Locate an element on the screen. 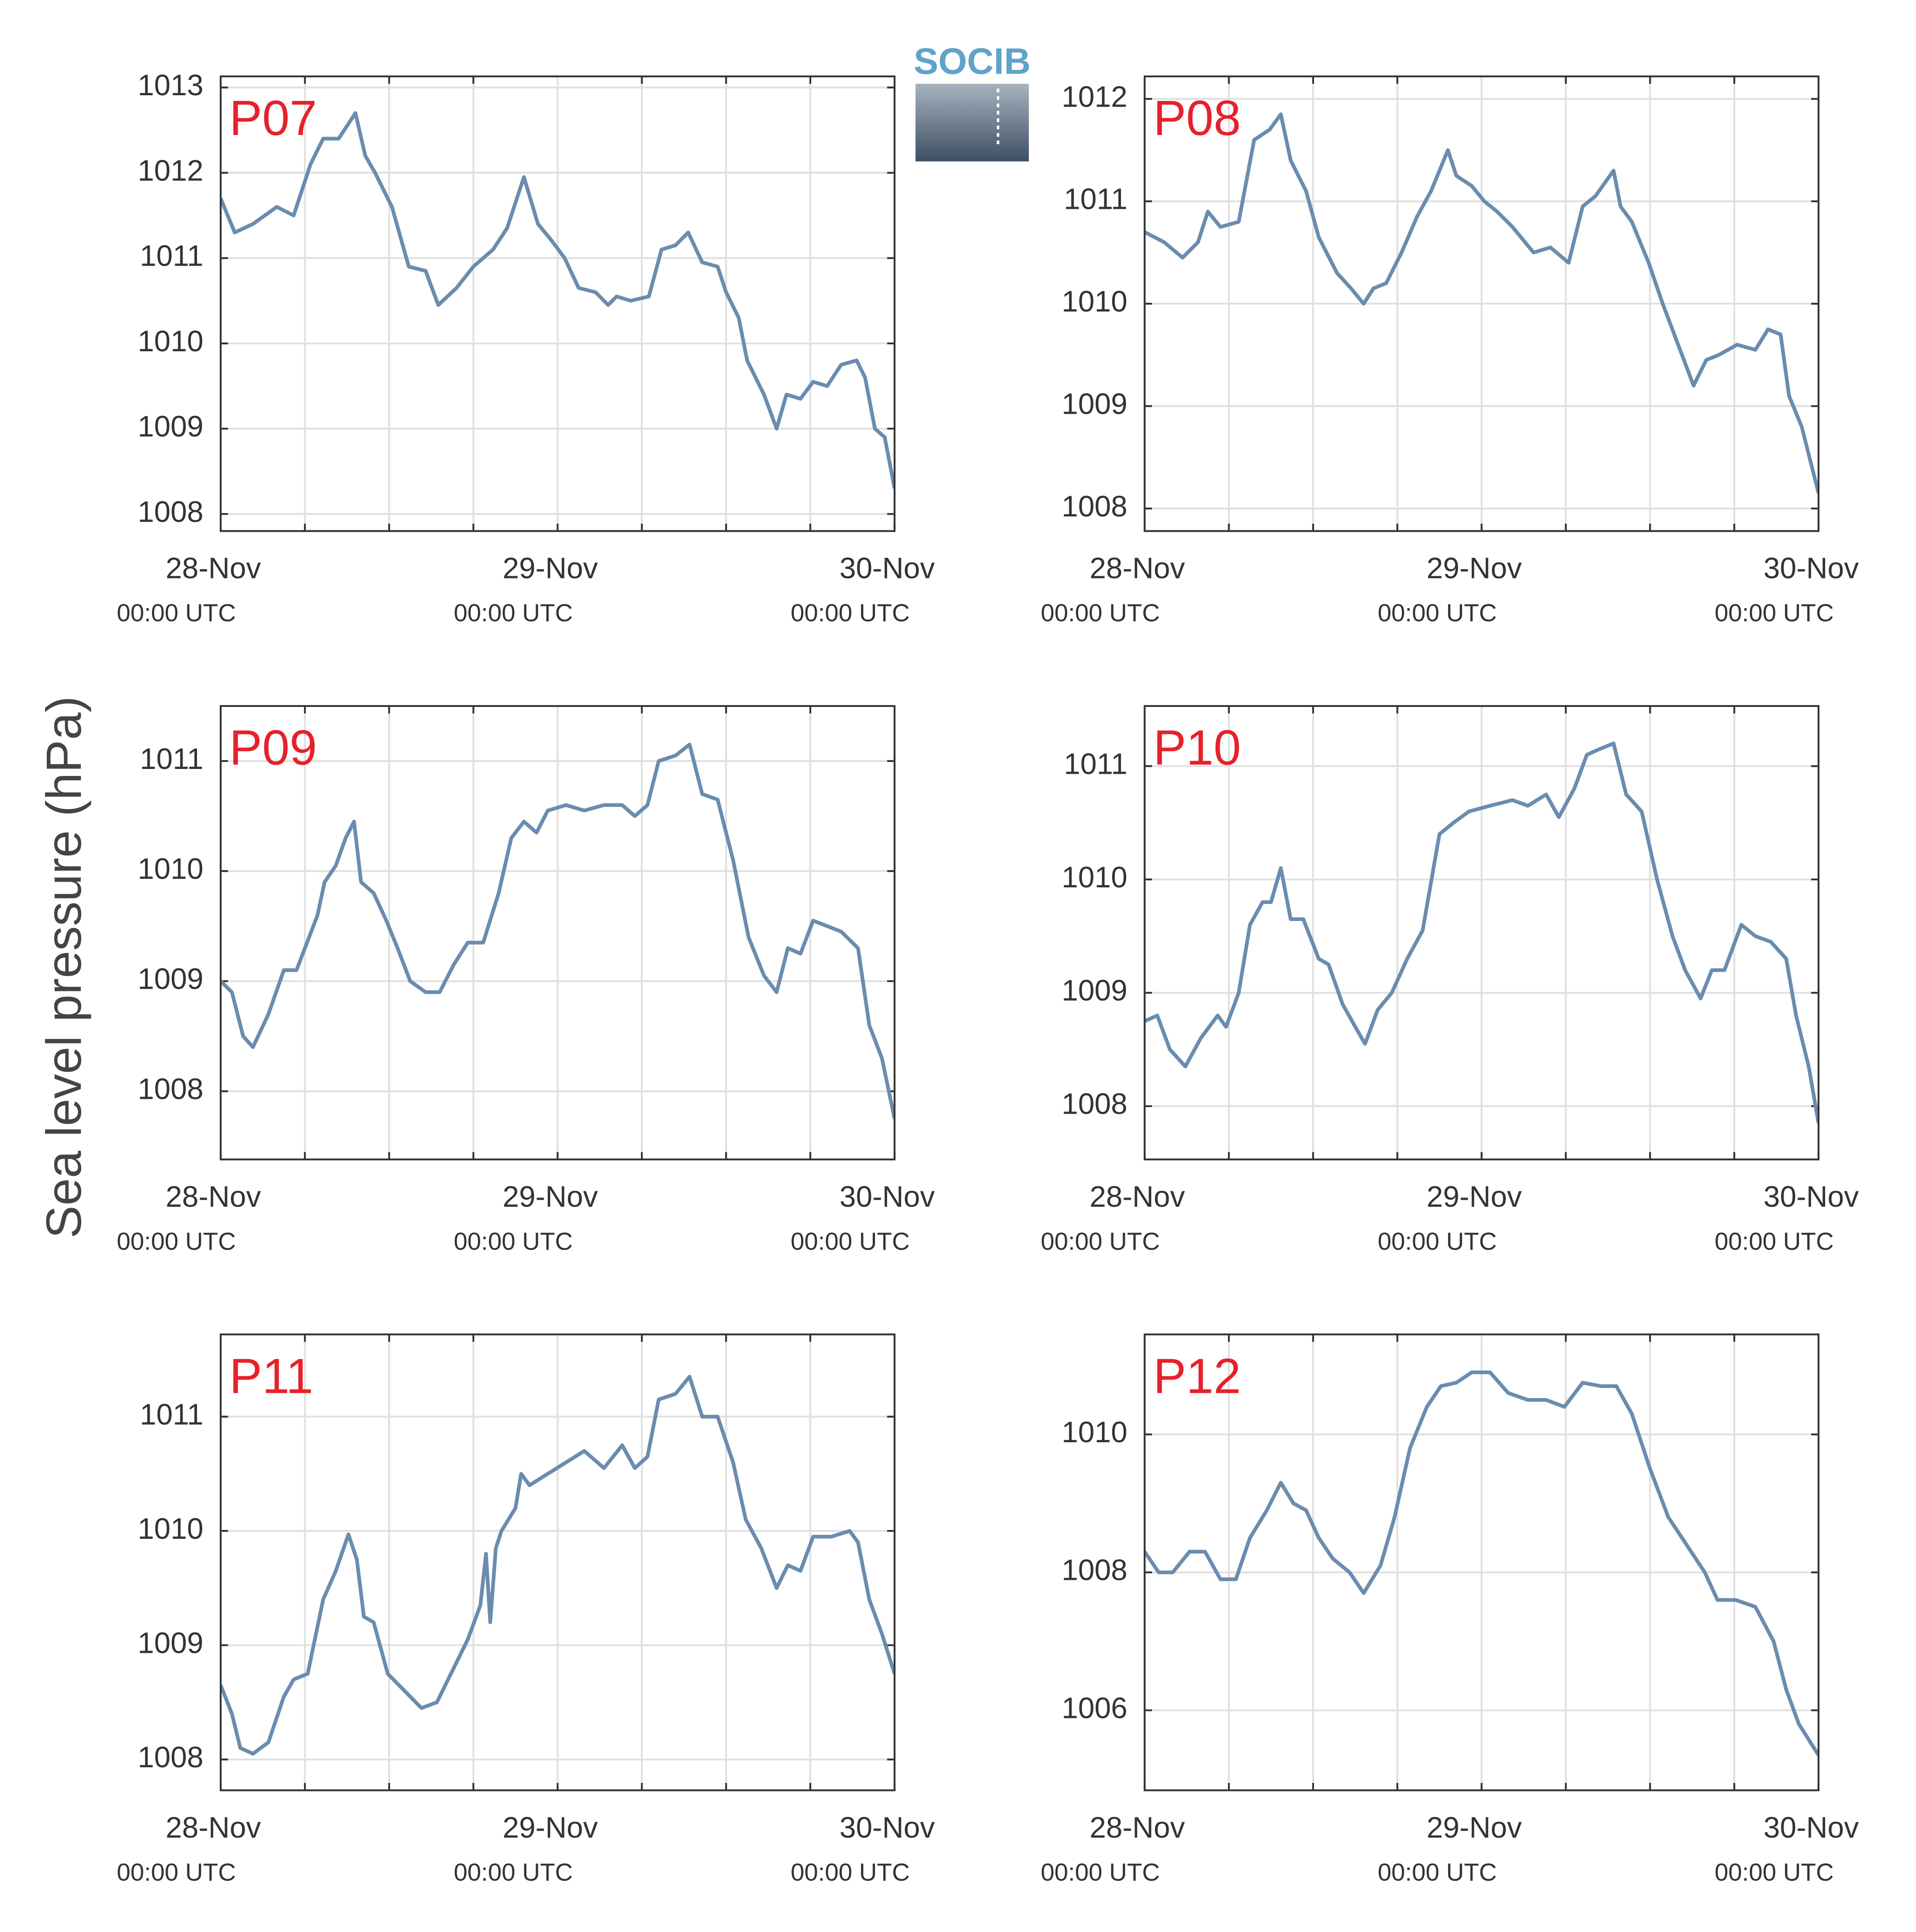  panel-title: P07 is located at coordinates (273, 117).